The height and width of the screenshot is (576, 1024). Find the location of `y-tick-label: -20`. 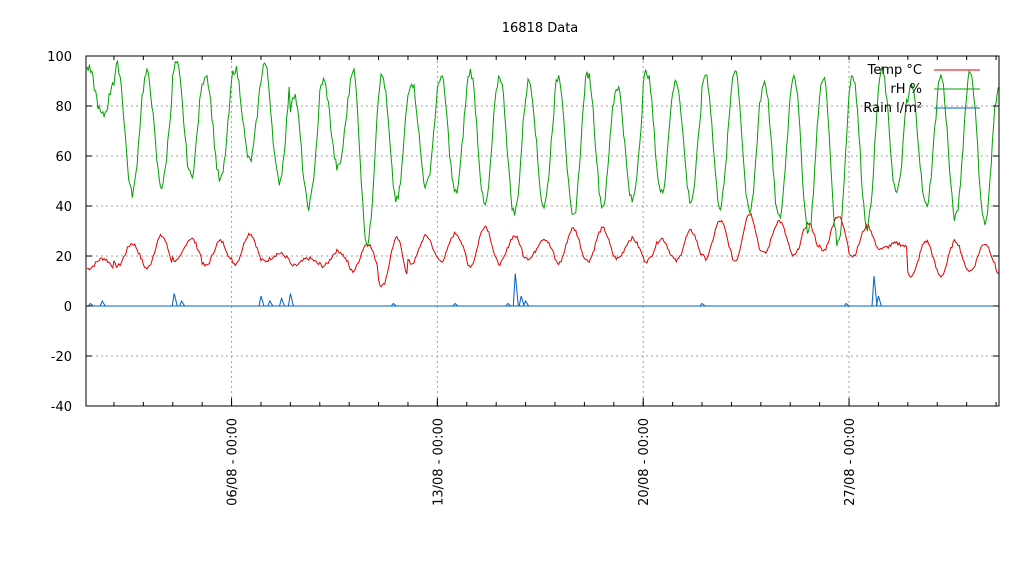

y-tick-label: -20 is located at coordinates (61, 357).